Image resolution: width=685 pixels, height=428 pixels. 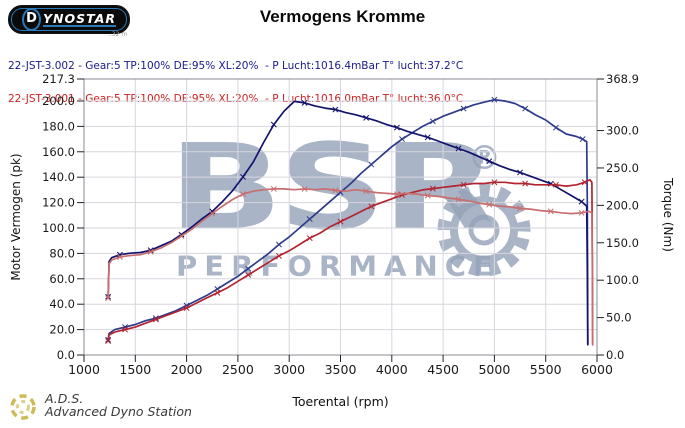 What do you see at coordinates (546, 369) in the screenshot?
I see `svg-text: 5500` at bounding box center [546, 369].